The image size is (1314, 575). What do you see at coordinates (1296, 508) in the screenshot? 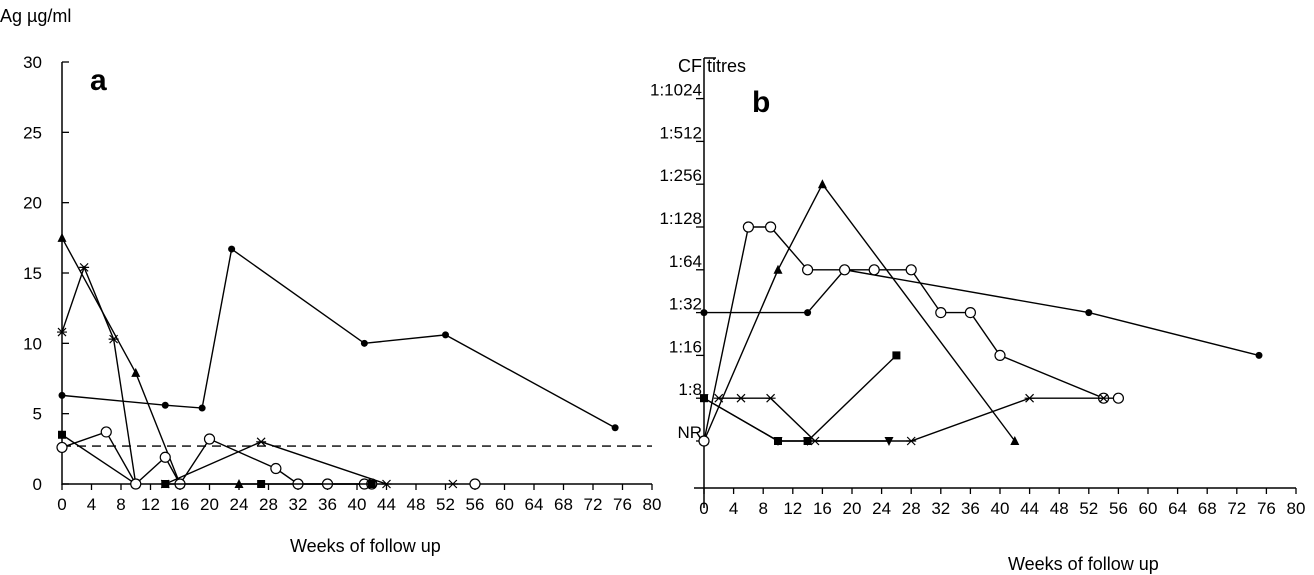
I see `panel-b-x-tick-label: 80` at bounding box center [1296, 508].